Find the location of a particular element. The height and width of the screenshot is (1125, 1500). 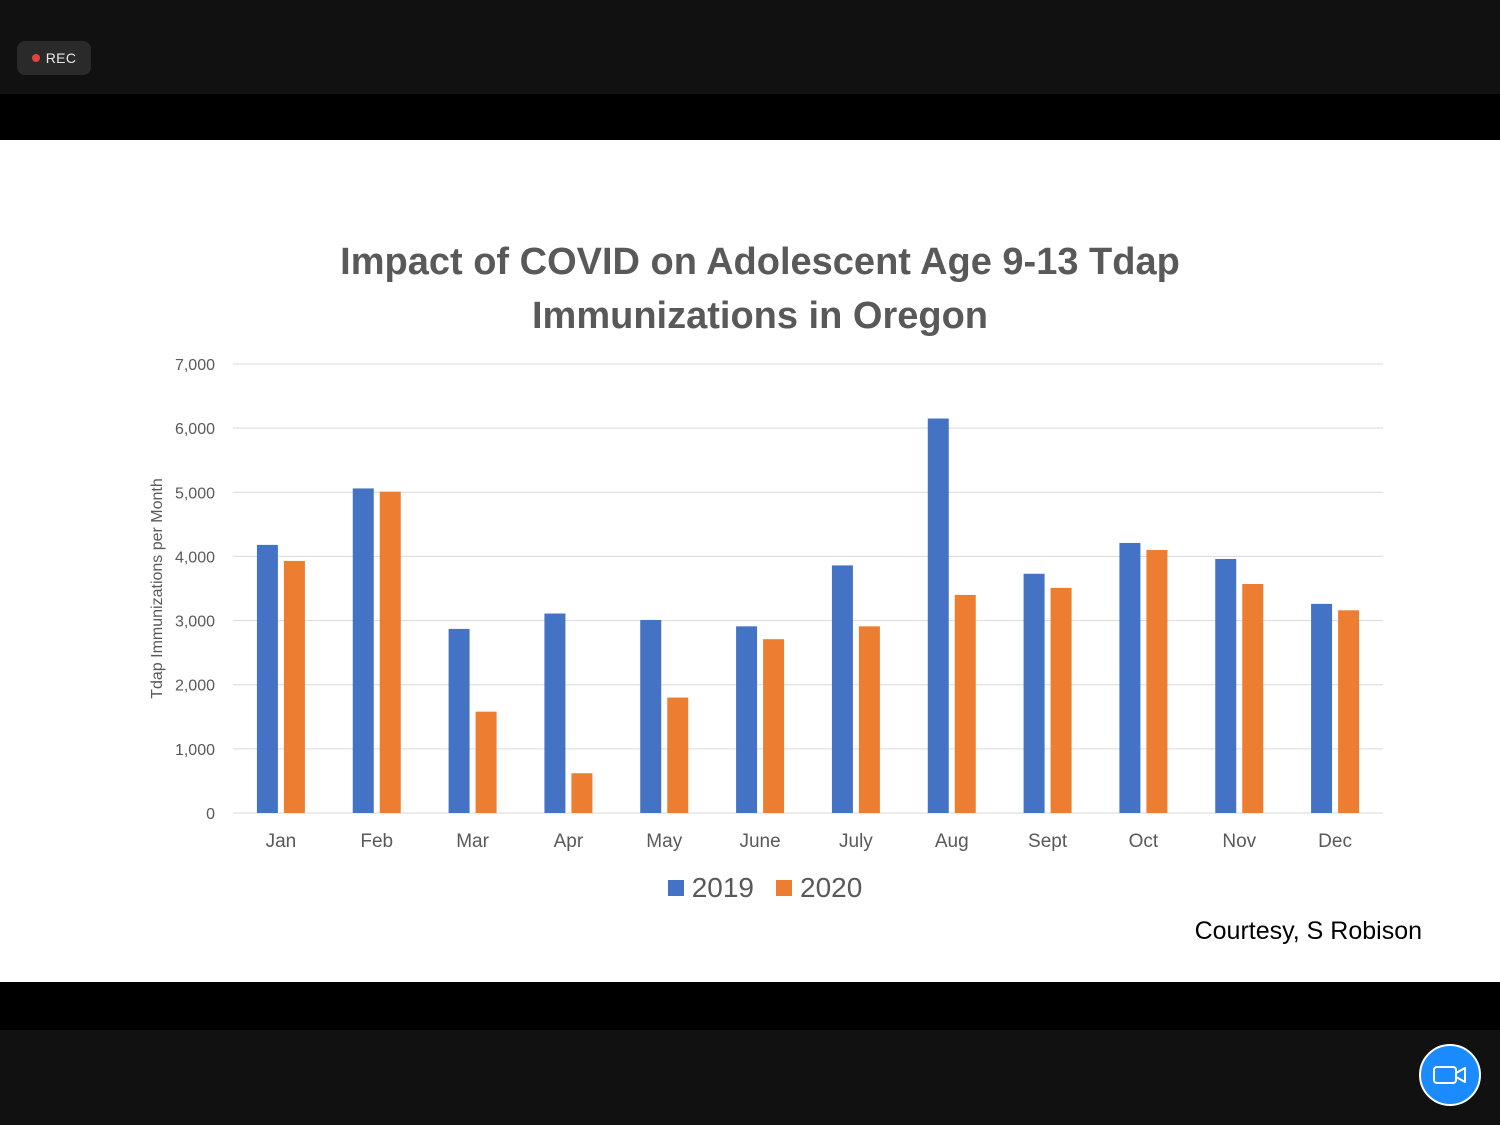

video-camera-button is located at coordinates (1450, 1075).